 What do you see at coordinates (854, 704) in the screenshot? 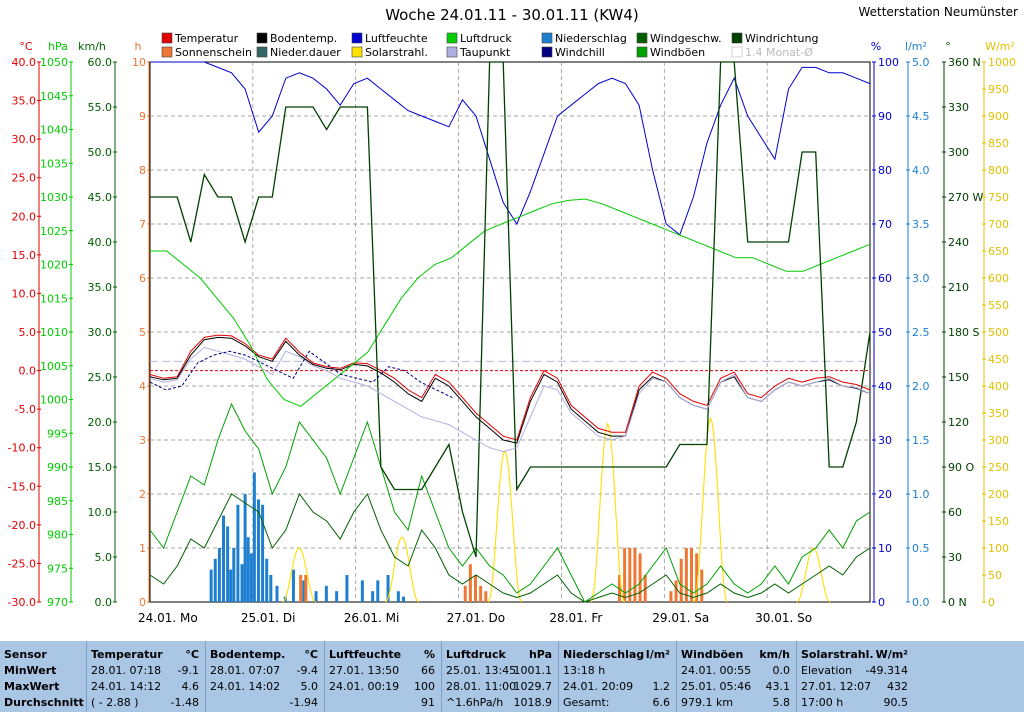
I see `stats-cell-row: 17:00 h 90.5` at bounding box center [854, 704].